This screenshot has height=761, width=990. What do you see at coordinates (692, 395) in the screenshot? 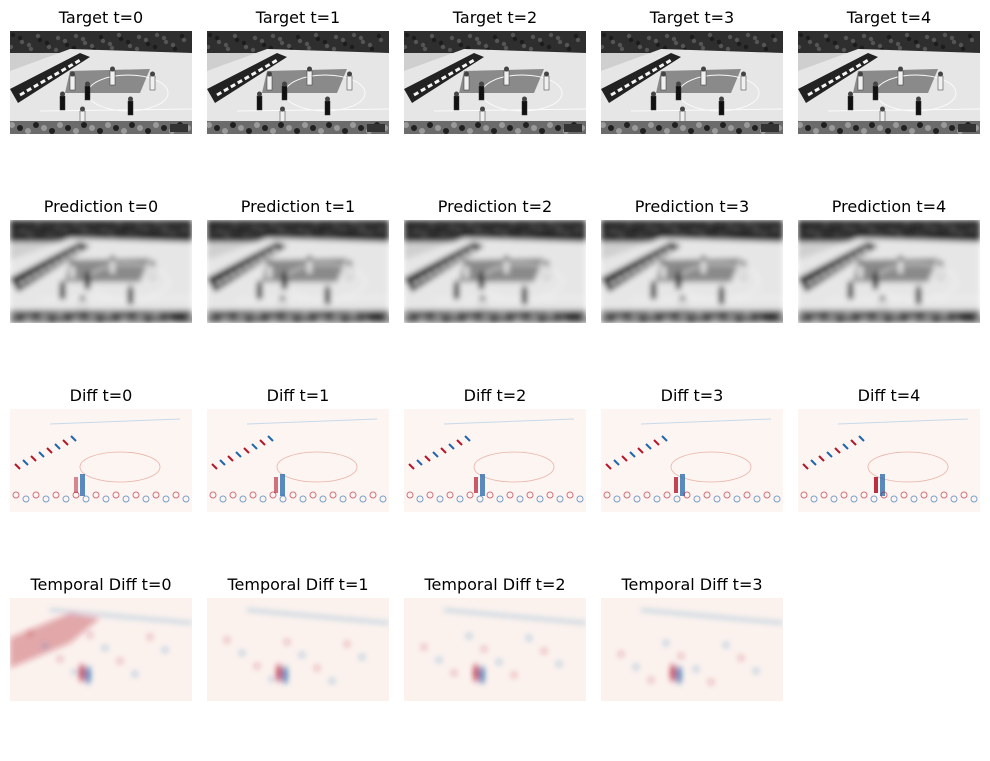
I see `diff-panel-title: Diff t=3` at bounding box center [692, 395].